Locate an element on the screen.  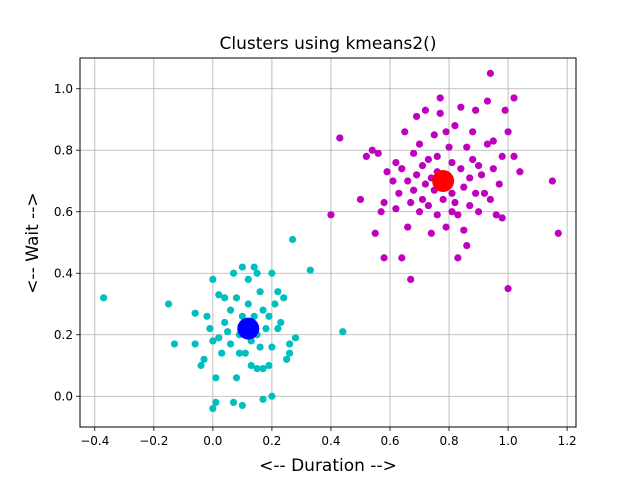
y-tick-label: 0.2 is located at coordinates (63, 335).